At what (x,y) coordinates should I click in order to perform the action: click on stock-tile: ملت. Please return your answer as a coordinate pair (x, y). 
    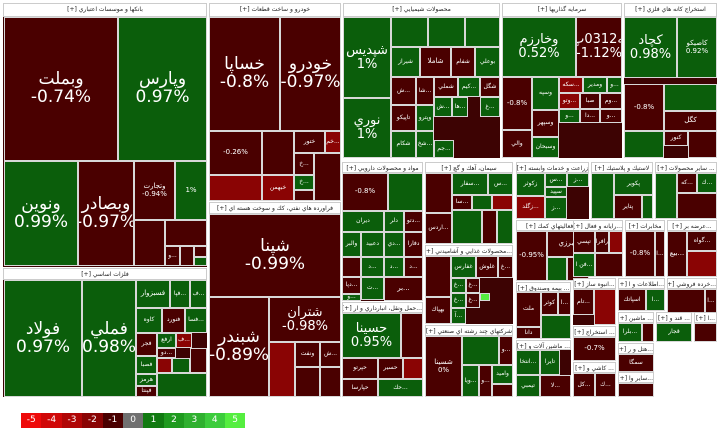
    Looking at the image, I should click on (528, 309).